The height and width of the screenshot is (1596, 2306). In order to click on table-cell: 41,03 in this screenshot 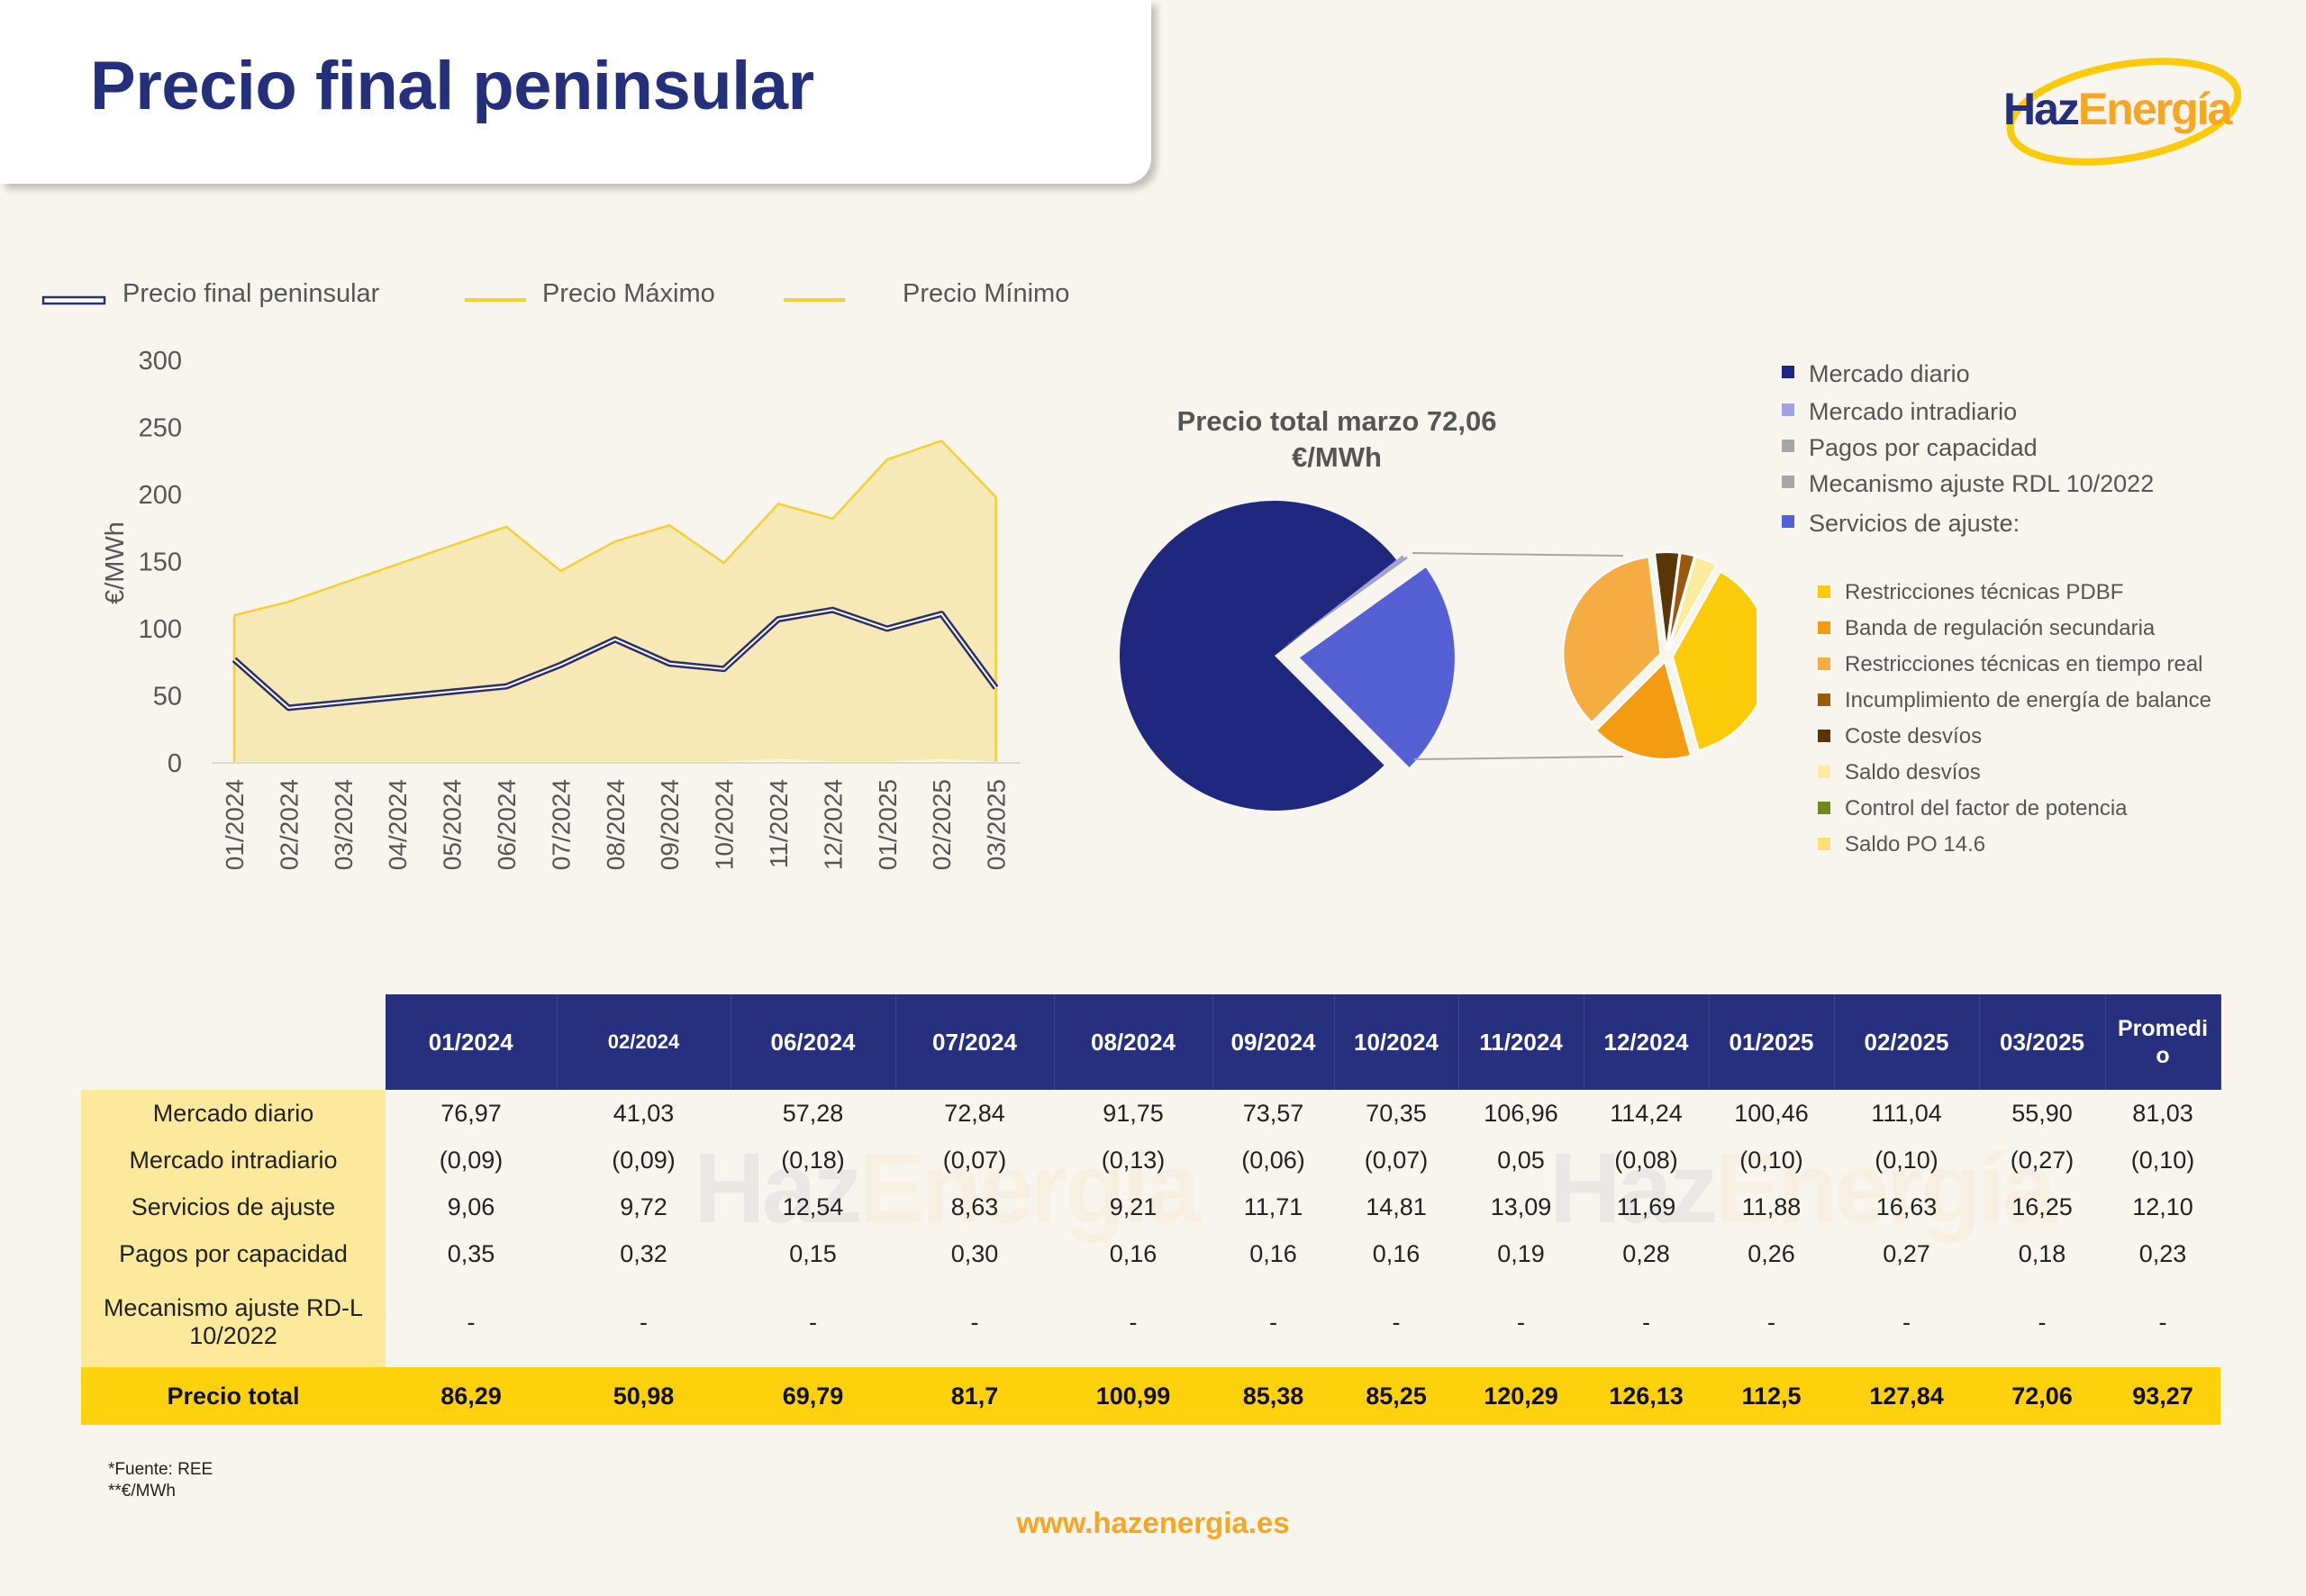, I will do `click(644, 1113)`.